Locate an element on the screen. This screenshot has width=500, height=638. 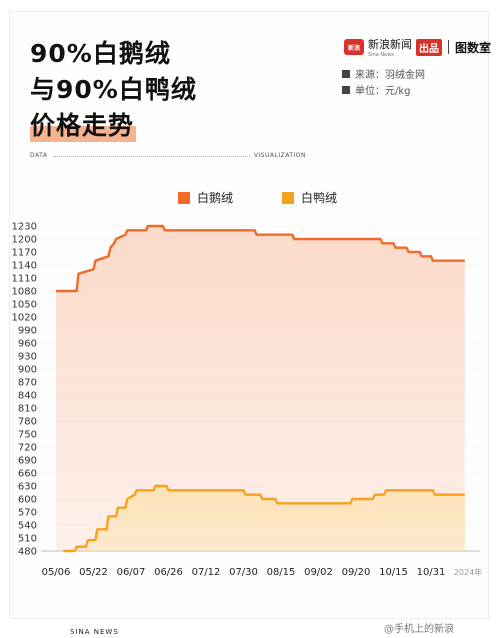
series-area-duck is located at coordinates (264, 518).